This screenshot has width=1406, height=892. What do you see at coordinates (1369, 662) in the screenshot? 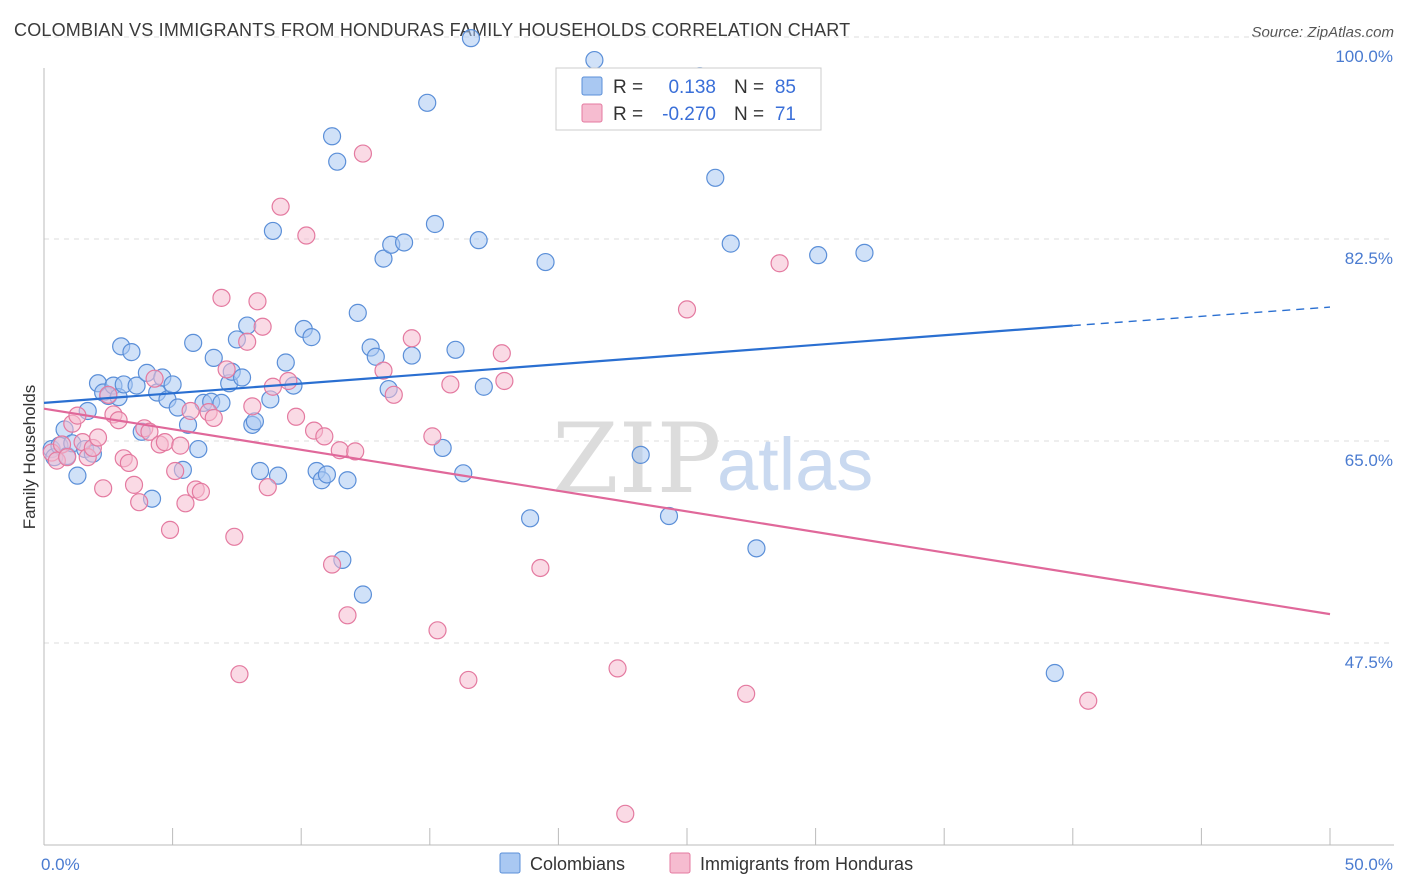
I see `y-tick-label: 47.5%` at bounding box center [1369, 662].